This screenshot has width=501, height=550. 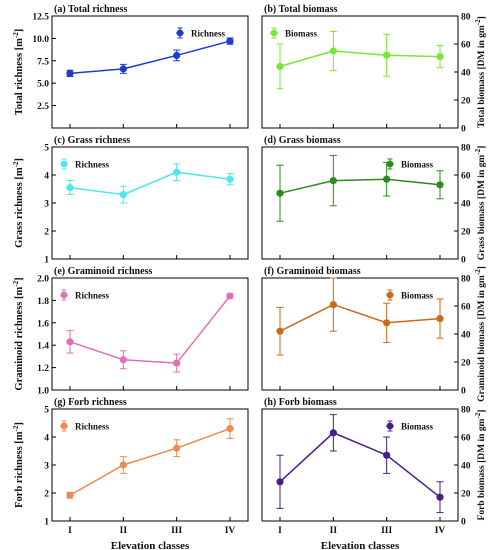 I want to click on y-tick-label: 1.4, so click(x=43, y=347).